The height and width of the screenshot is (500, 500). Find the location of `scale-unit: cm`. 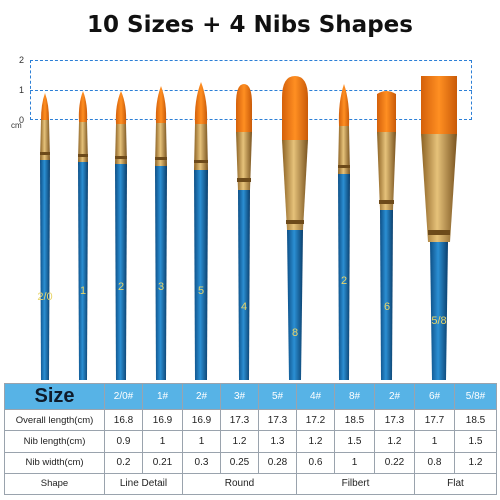

scale-unit: cm is located at coordinates (16, 125).